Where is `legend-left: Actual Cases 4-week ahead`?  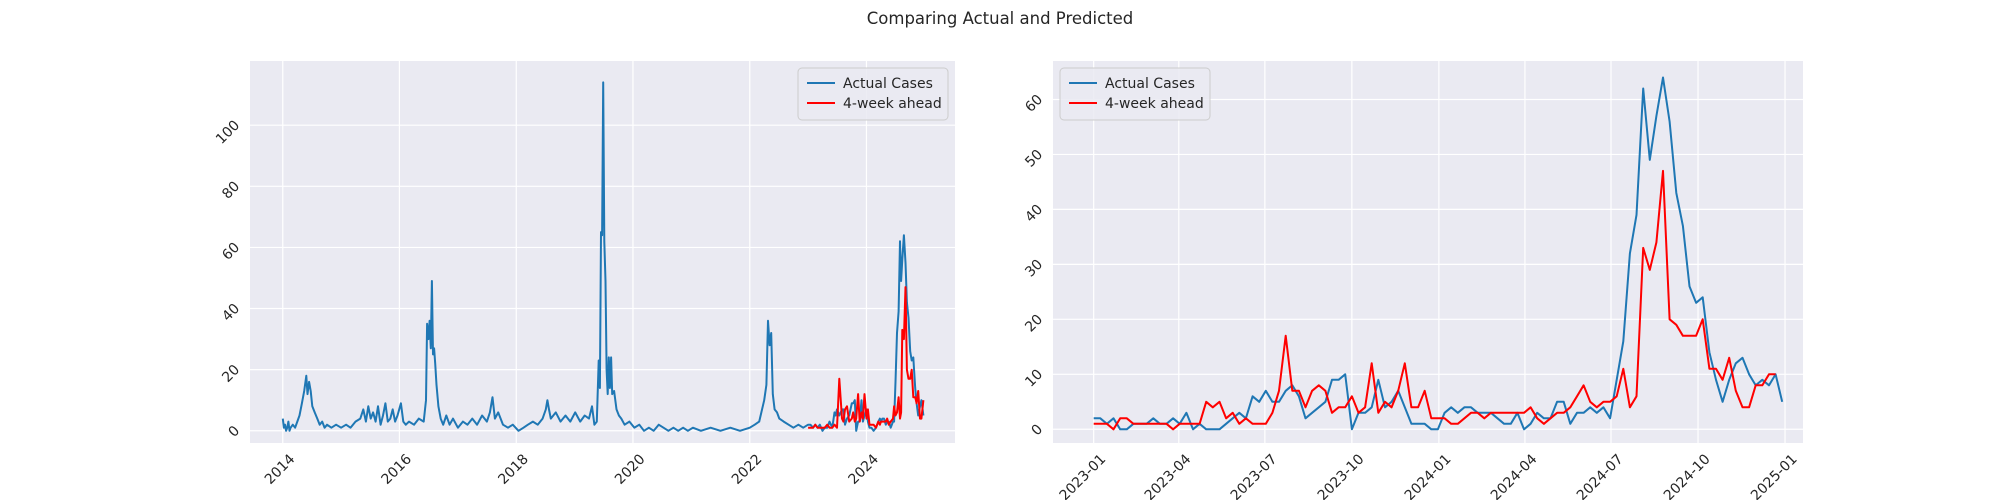
legend-left: Actual Cases 4-week ahead is located at coordinates (873, 94).